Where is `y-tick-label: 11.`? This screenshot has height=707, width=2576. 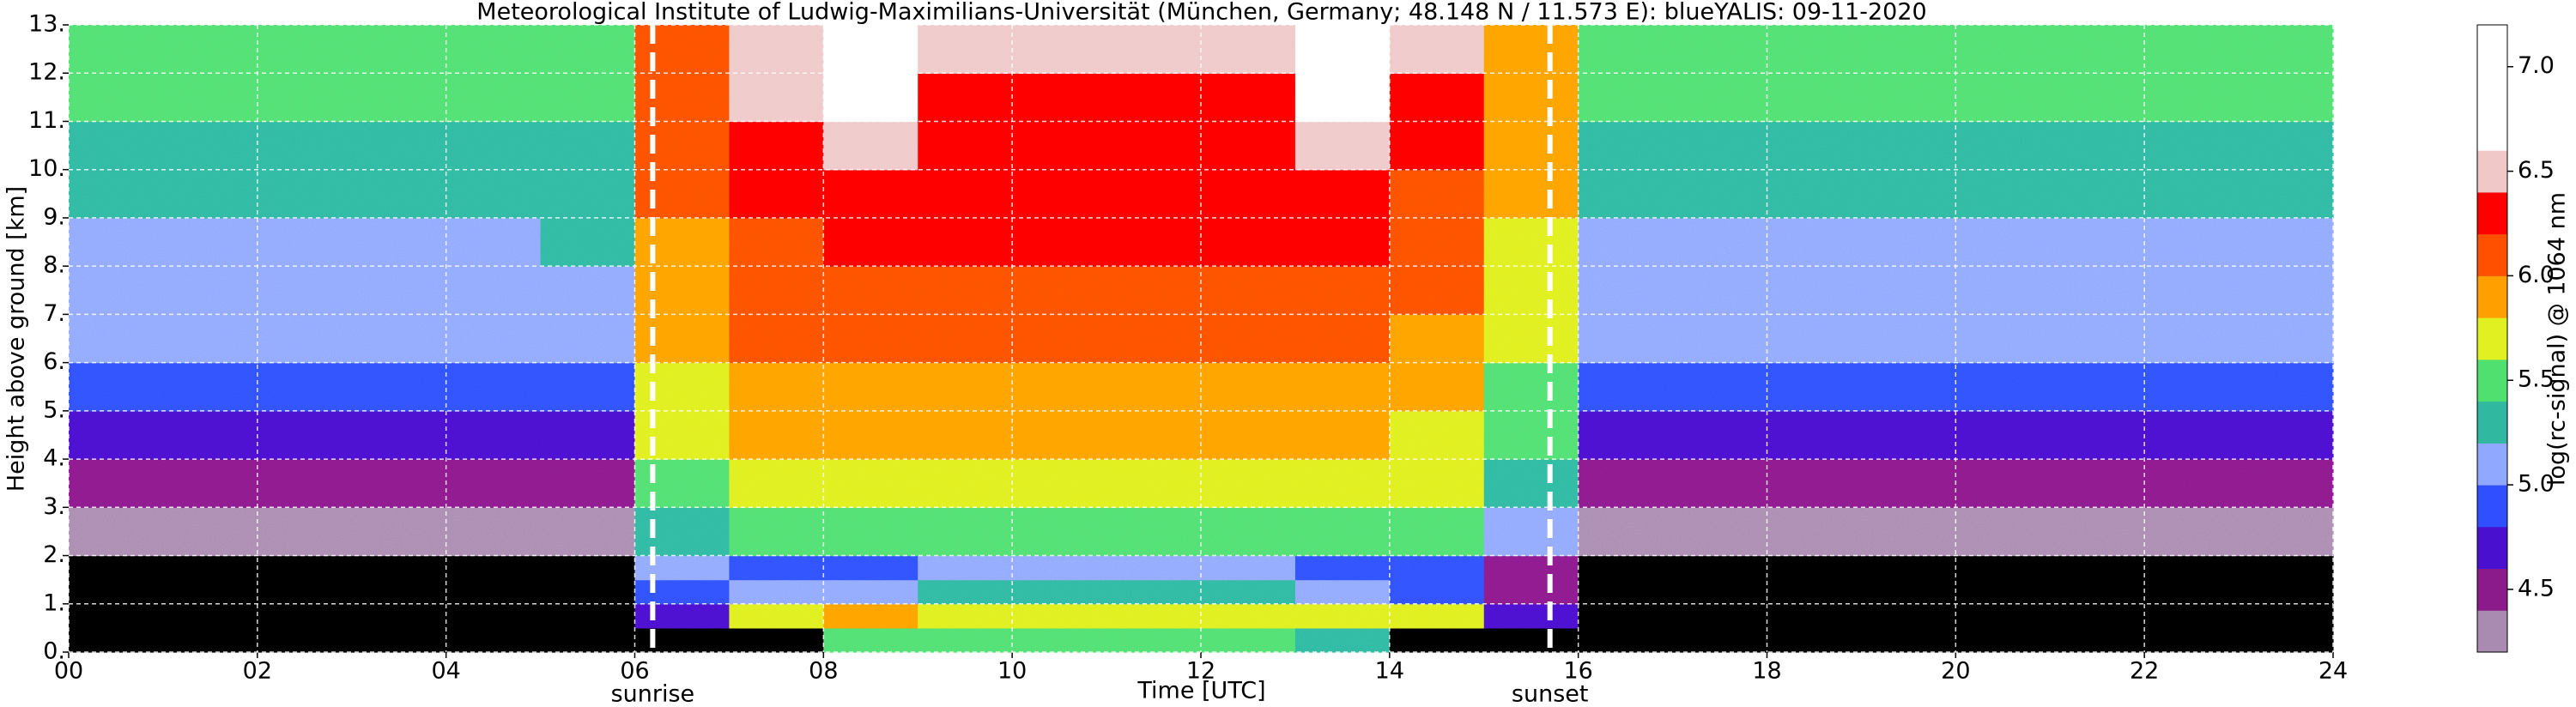 y-tick-label: 11. is located at coordinates (46, 120).